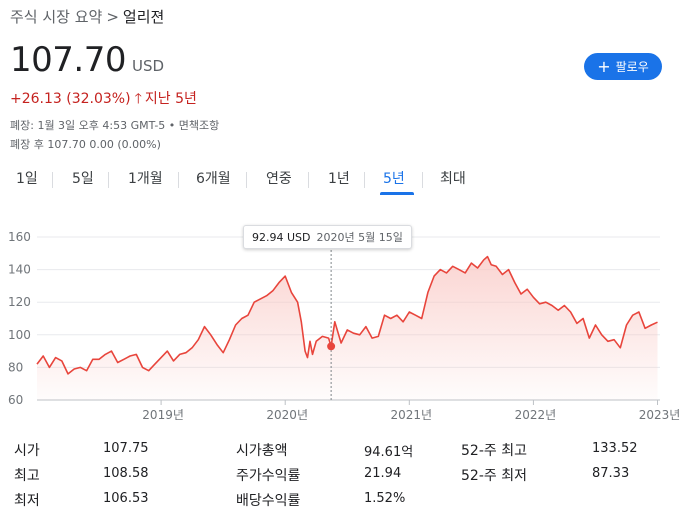  I want to click on price-row: 107.70 USD, so click(87, 60).